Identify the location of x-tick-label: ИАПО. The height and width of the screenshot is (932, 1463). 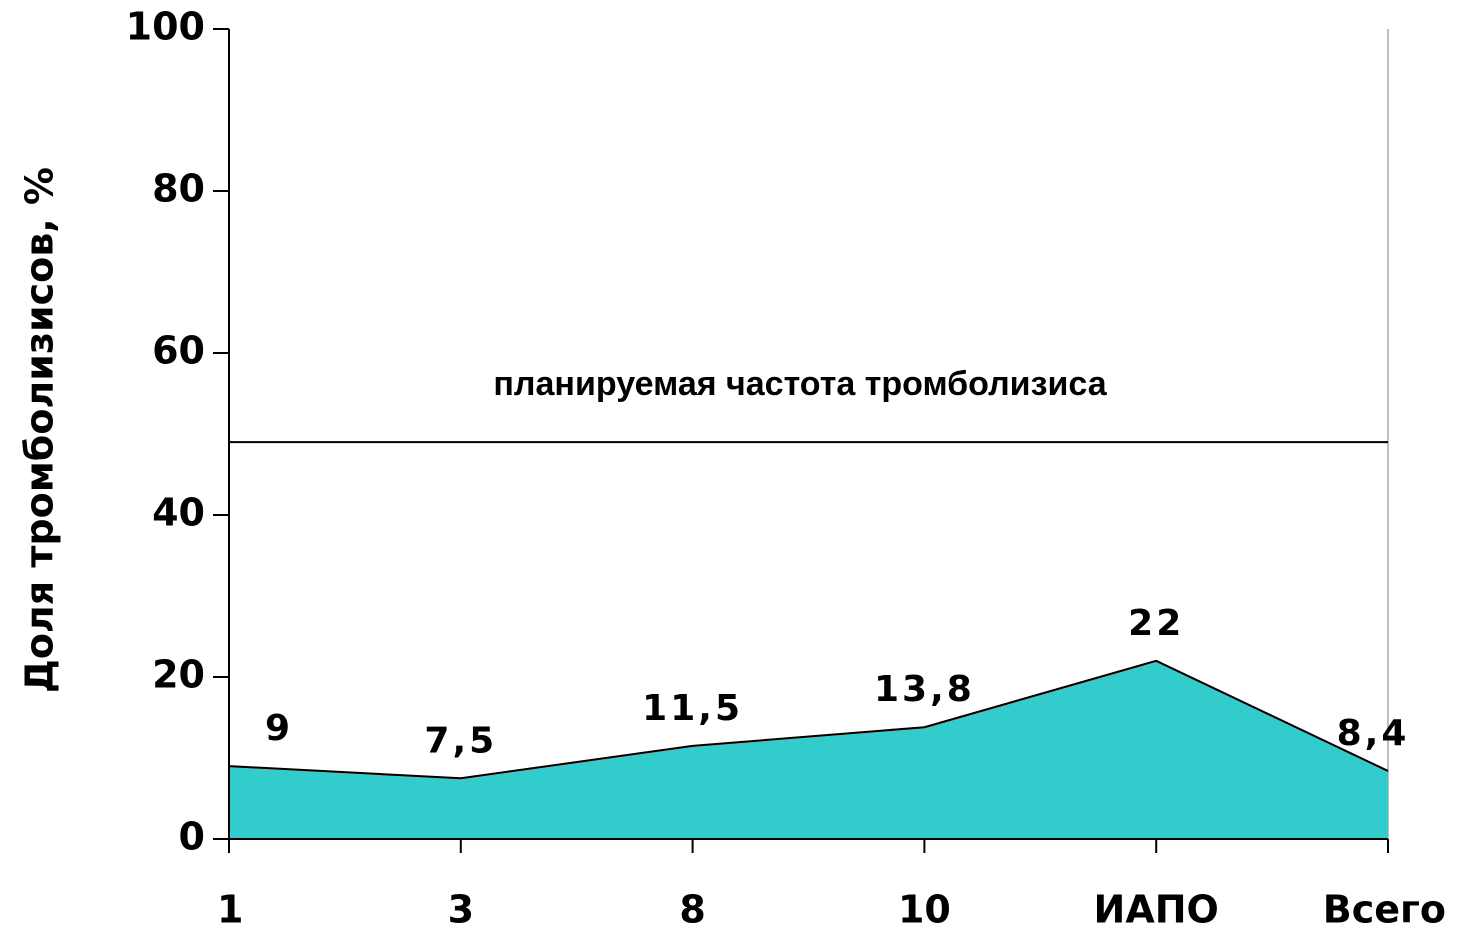
(1156, 910).